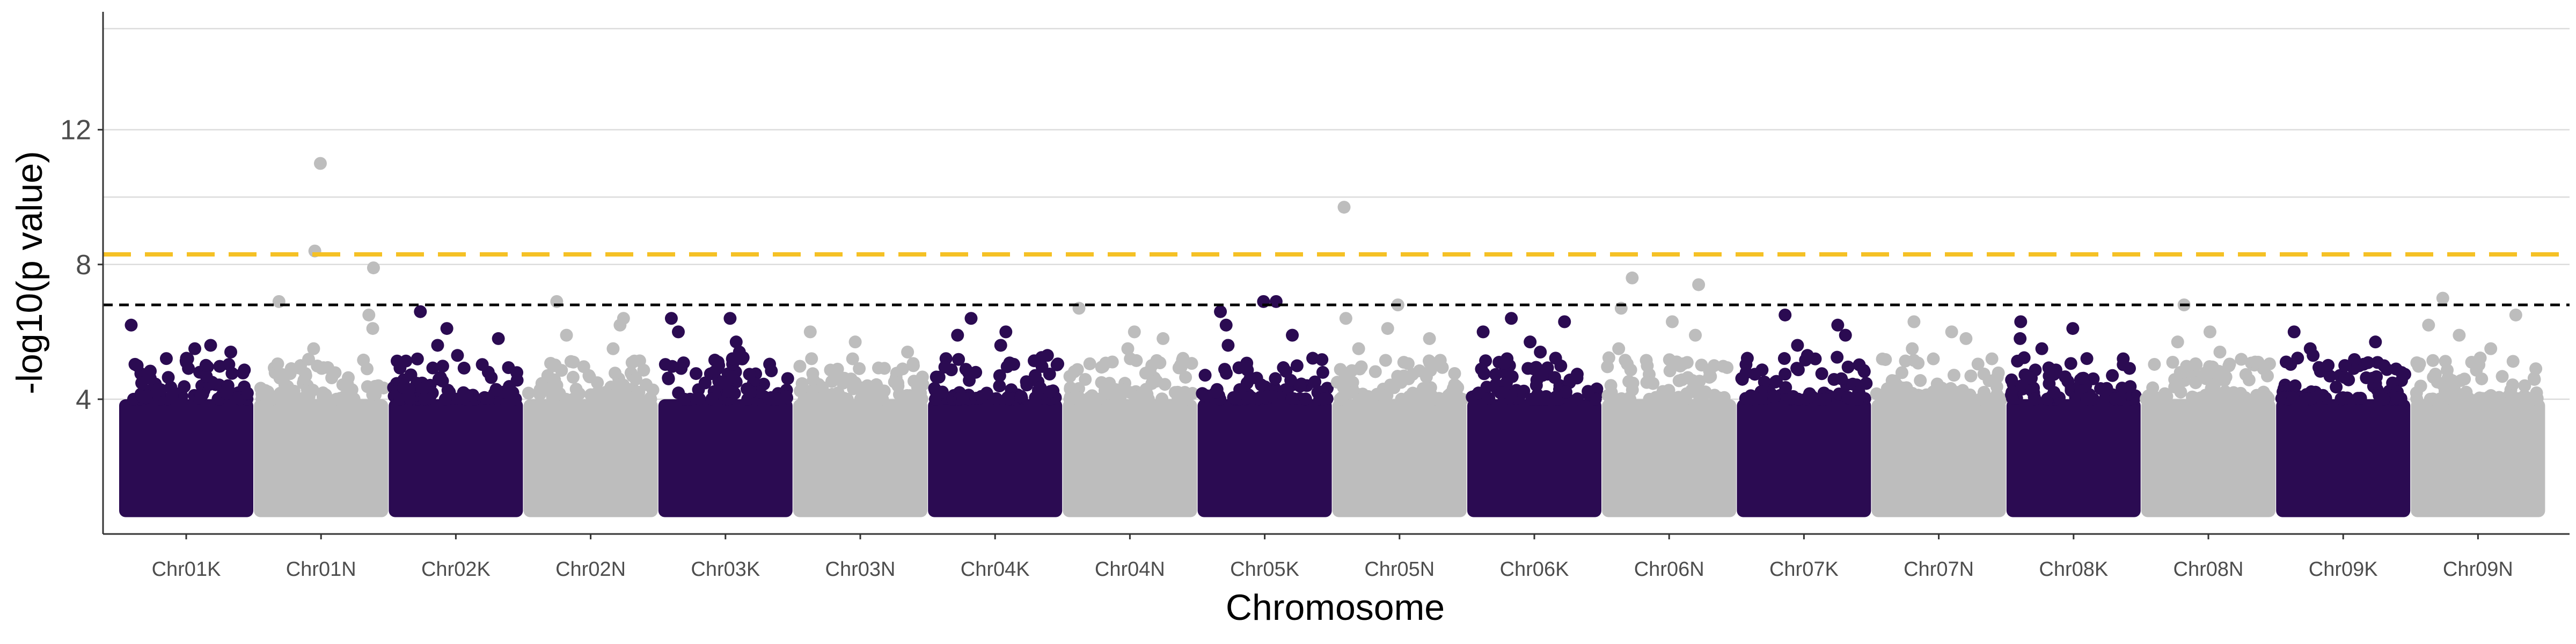  What do you see at coordinates (1535, 414) in the screenshot?
I see `chromosome-Chr06K` at bounding box center [1535, 414].